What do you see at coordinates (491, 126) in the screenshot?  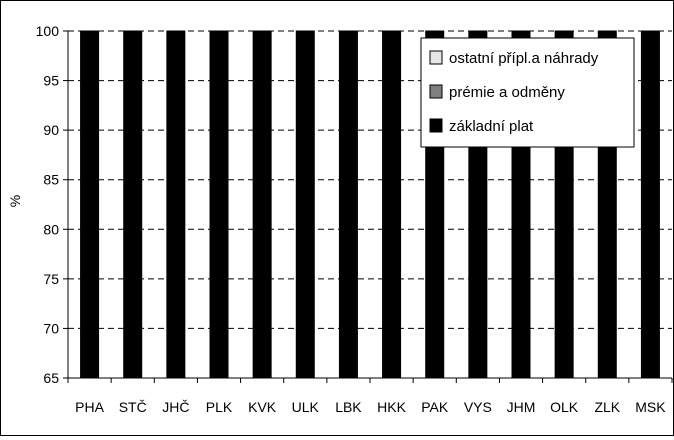 I see `legend-label: základní plat` at bounding box center [491, 126].